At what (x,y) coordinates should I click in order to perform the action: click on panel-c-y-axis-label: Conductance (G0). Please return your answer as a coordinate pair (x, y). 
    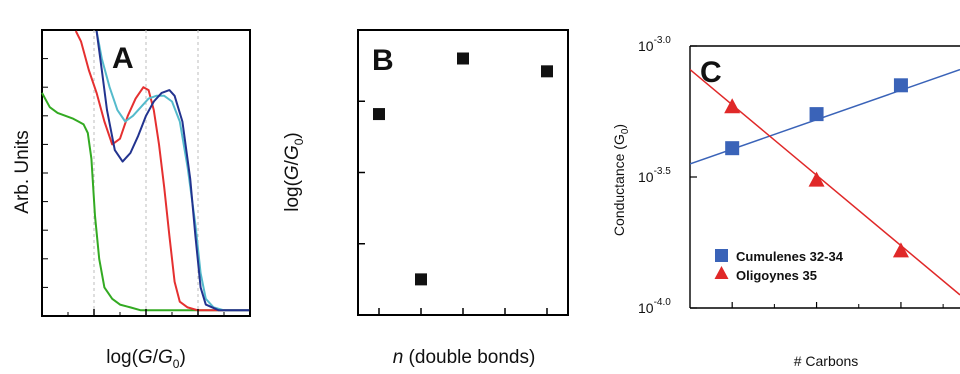
    Looking at the image, I should click on (621, 180).